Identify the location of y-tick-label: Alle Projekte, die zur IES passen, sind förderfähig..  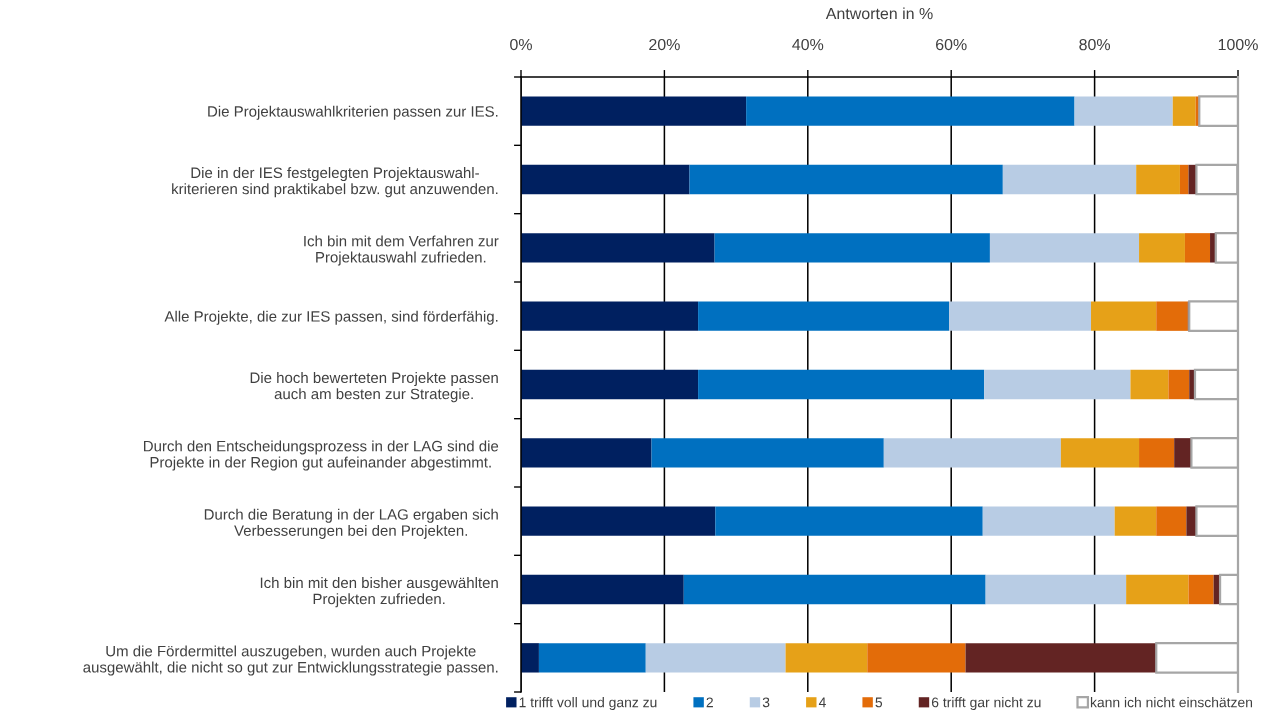
(331, 317).